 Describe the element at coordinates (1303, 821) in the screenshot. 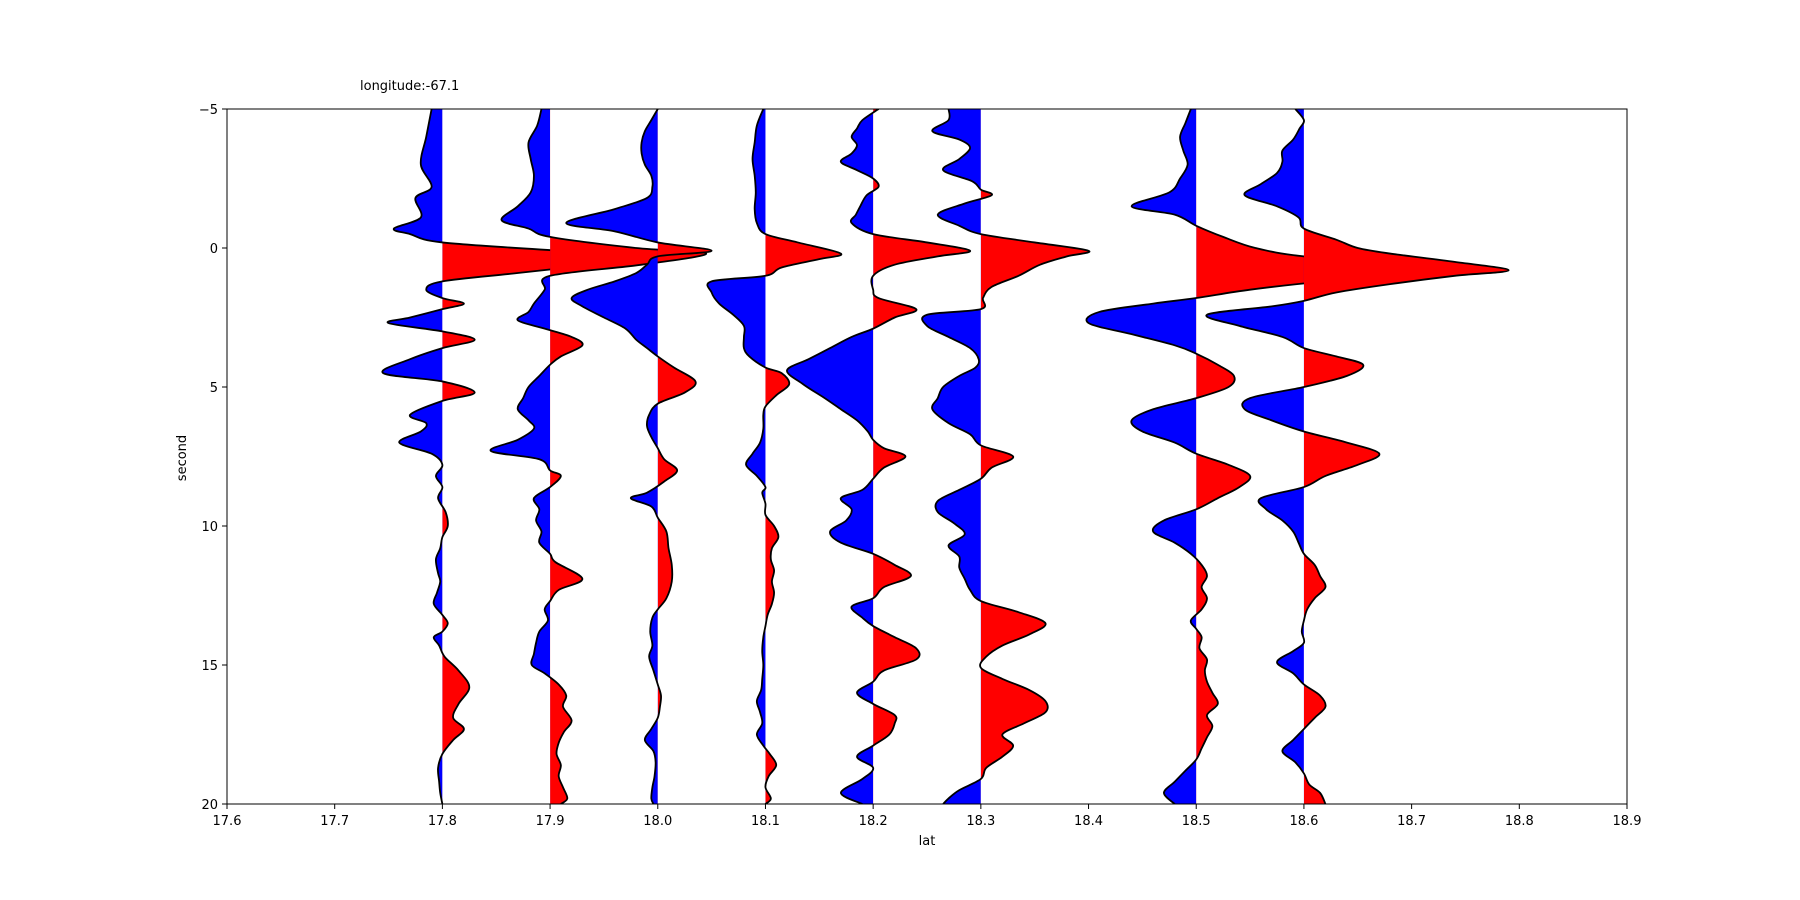

I see `x-tick-label: 18.6` at that location.